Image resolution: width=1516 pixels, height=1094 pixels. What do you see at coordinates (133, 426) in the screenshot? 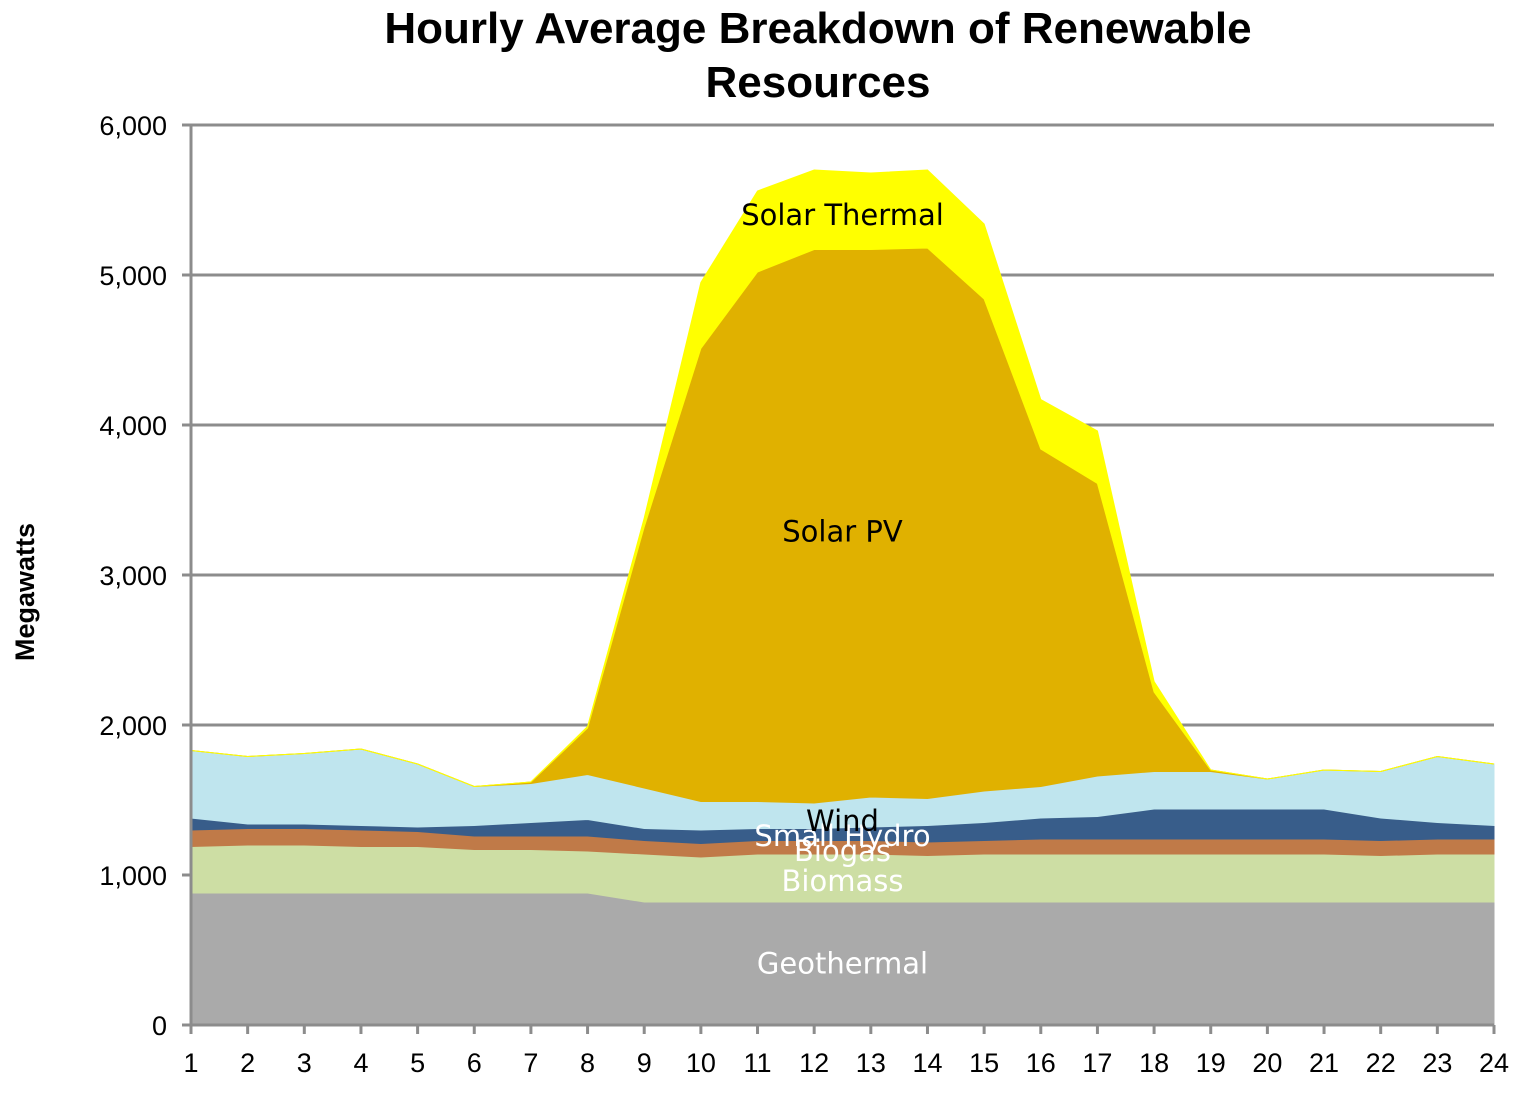
I see `y-tick-label-4: 4,000` at bounding box center [133, 426].